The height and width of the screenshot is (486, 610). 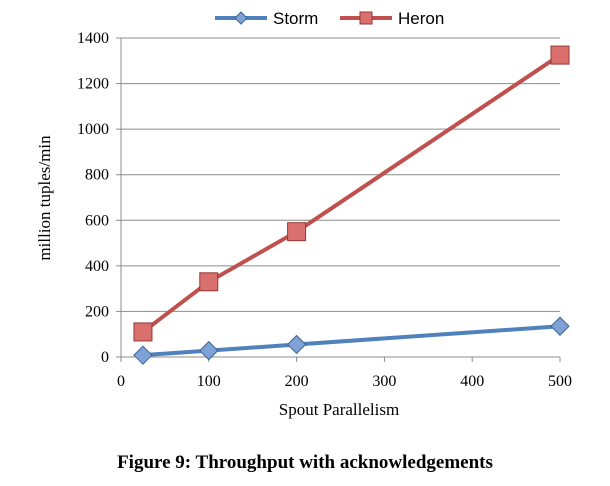 What do you see at coordinates (97, 266) in the screenshot?
I see `y-tick-label: 400` at bounding box center [97, 266].